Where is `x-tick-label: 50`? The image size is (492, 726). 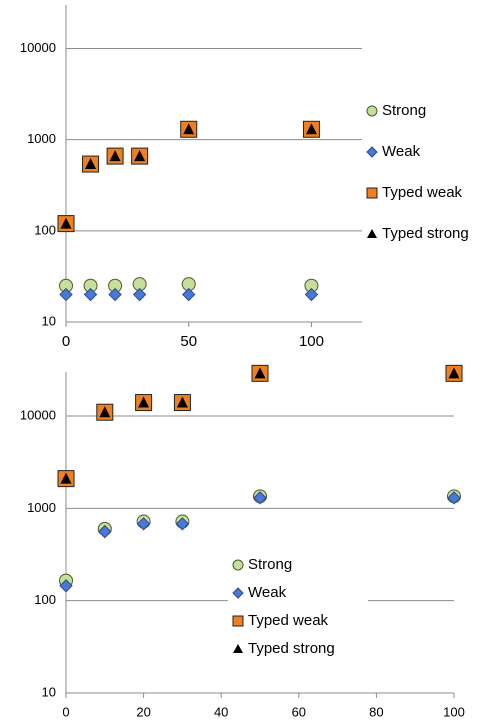
x-tick-label: 50 is located at coordinates (188, 341).